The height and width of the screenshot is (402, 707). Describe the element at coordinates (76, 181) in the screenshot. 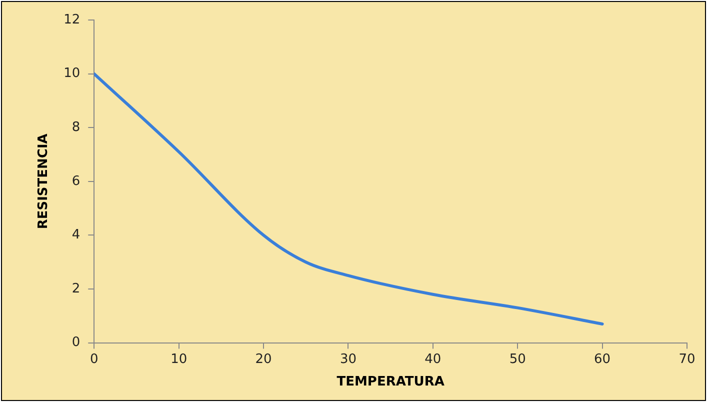

I see `y-tick-label: 6` at that location.